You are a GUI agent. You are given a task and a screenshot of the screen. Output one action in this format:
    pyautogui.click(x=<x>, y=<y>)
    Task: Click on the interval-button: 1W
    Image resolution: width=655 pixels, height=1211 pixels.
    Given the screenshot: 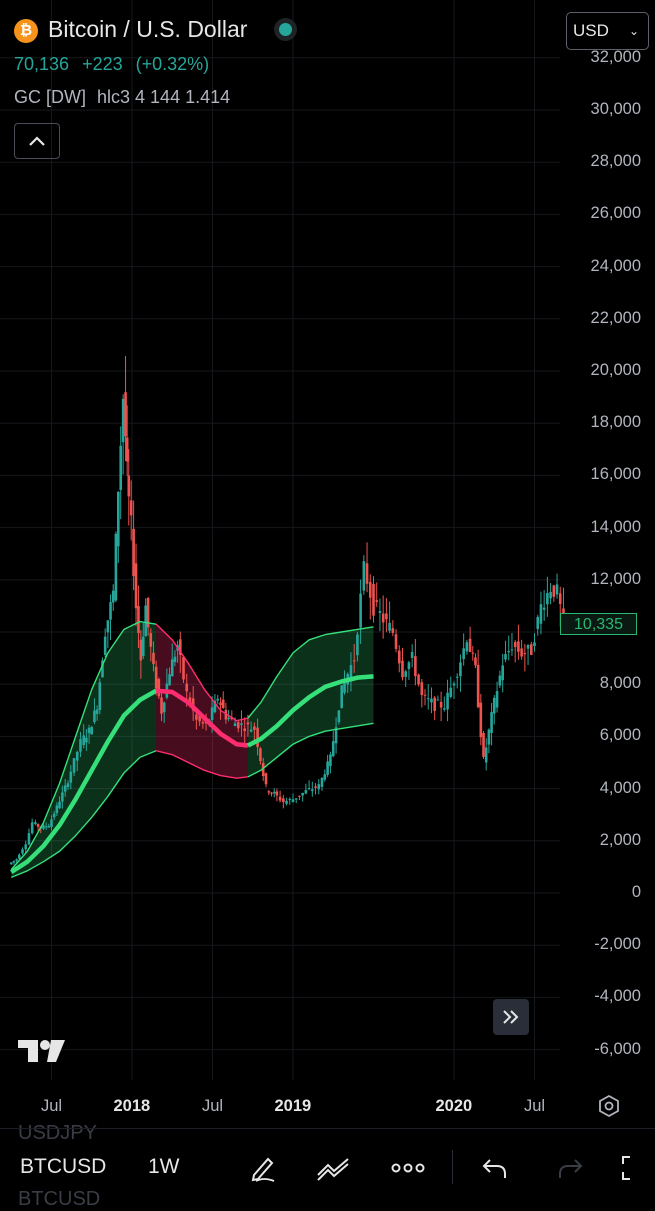 What is the action you would take?
    pyautogui.click(x=164, y=1166)
    